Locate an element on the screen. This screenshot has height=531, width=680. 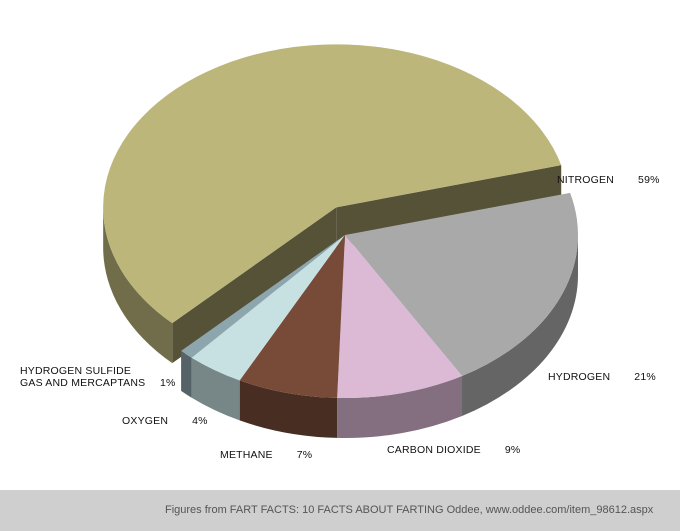
value-label: 9% is located at coordinates (512, 450).